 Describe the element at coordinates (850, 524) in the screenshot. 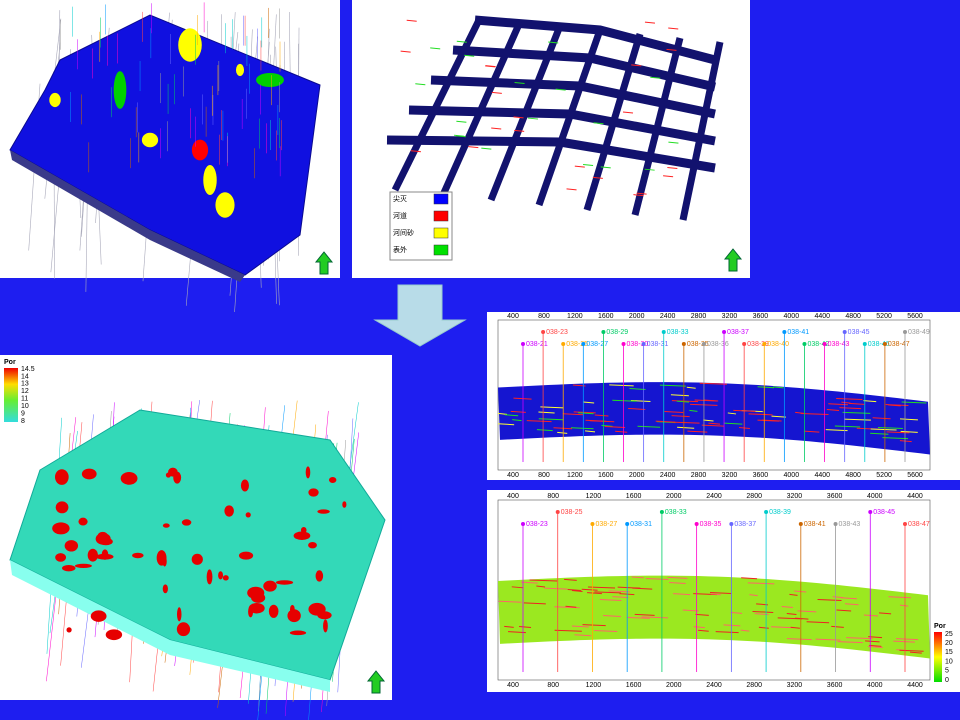

I see `well-label: 038-43` at that location.